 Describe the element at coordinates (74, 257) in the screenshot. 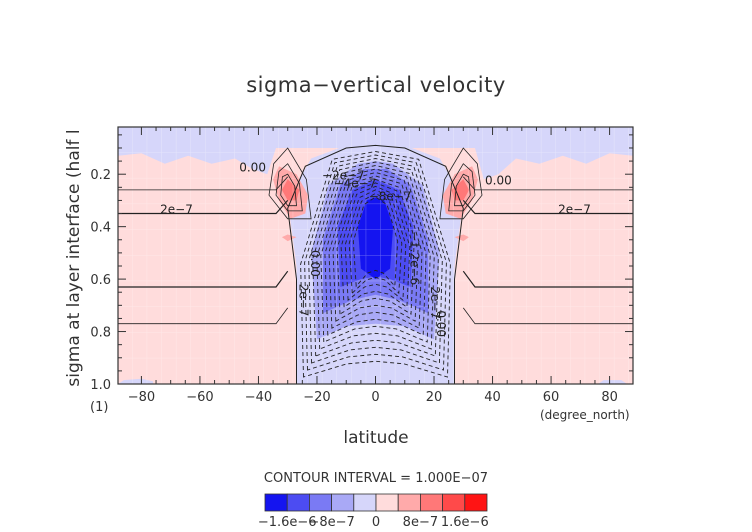

I see `y-axis-label: sigma at layer interface (half l` at that location.